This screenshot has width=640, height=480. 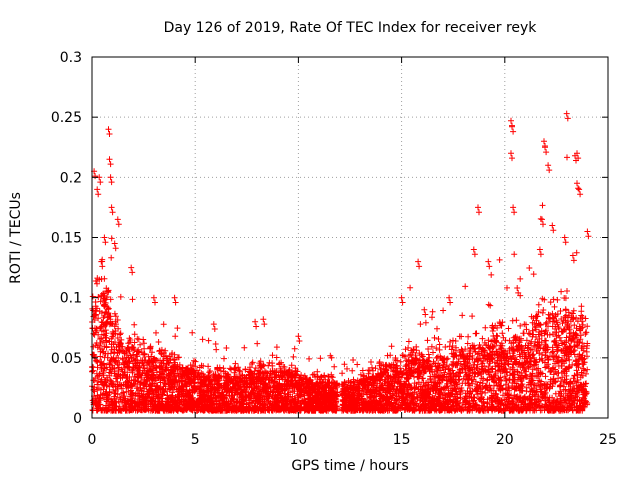 What do you see at coordinates (16, 238) in the screenshot?
I see `y-axis-label: ROTI / TECUs` at bounding box center [16, 238].